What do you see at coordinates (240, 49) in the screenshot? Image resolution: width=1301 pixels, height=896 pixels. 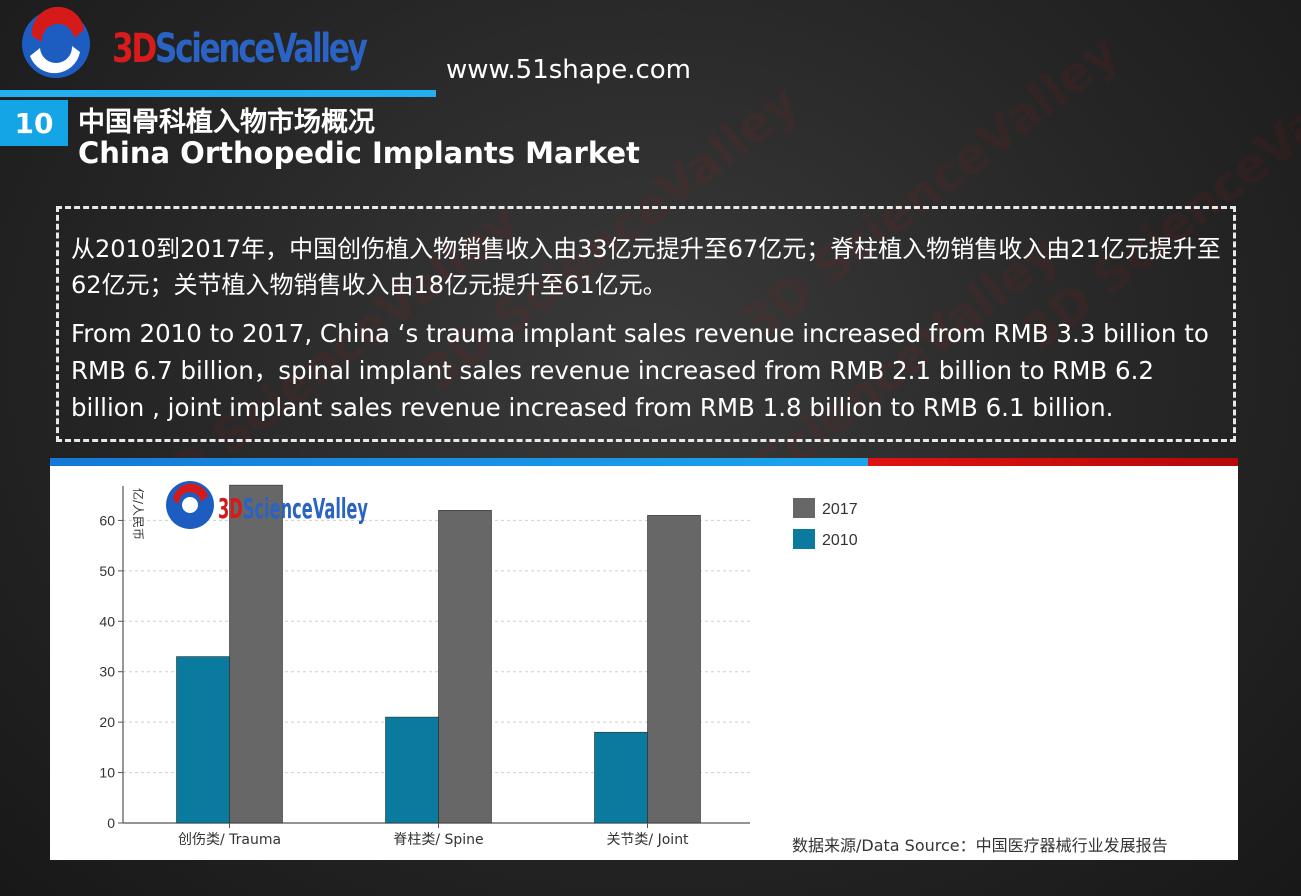 I see `logo-wordmark: 3DScienceValley` at bounding box center [240, 49].